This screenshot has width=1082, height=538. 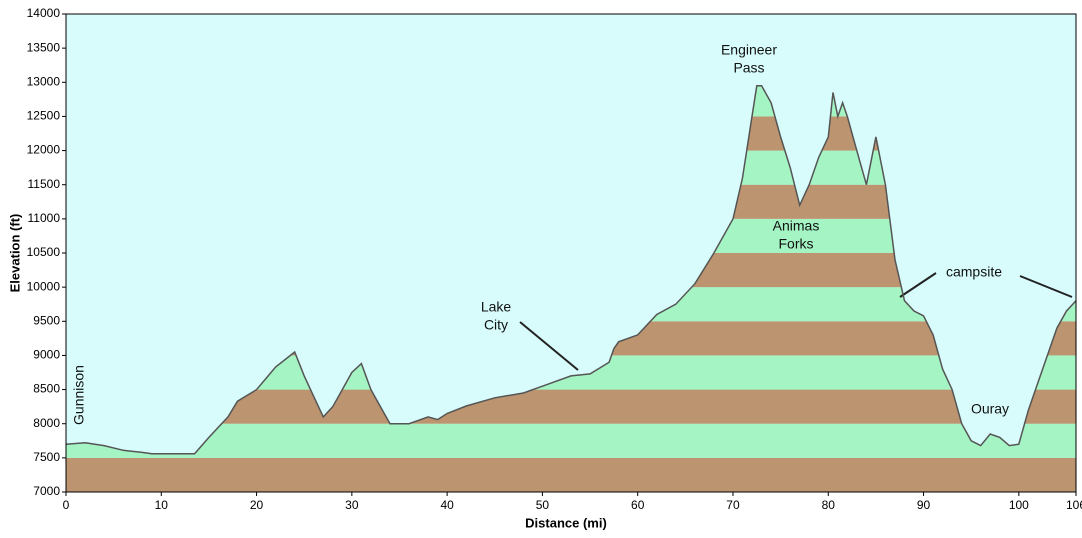 I want to click on y-tick-label: 14000, so click(x=44, y=13).